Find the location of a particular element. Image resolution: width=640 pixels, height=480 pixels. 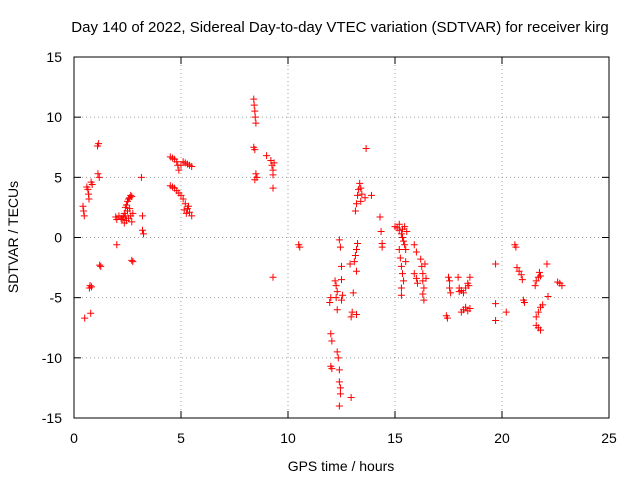

y-tick-label: -10 is located at coordinates (52, 358).